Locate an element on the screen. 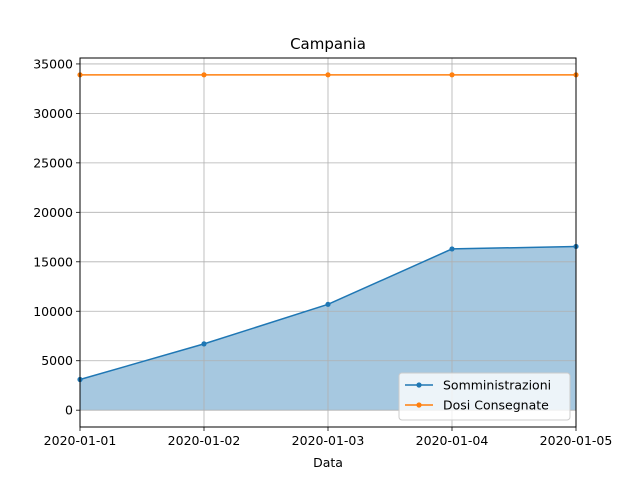 The width and height of the screenshot is (640, 480). y-tick-label: 10000 is located at coordinates (53, 311).